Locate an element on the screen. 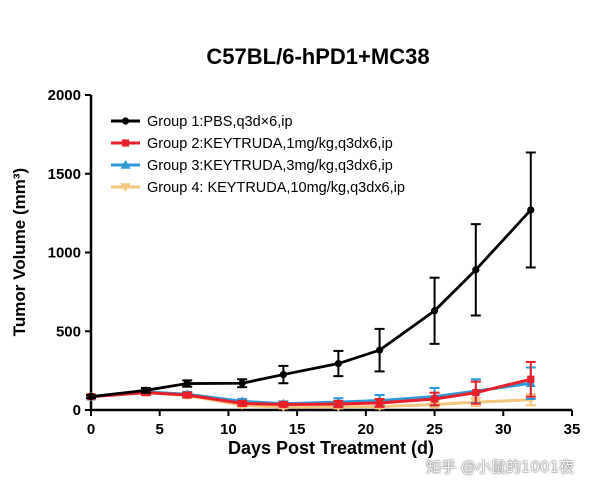 This screenshot has width=590, height=491. legend-item-4: Group 4: KEYTRUDA,10mg/kg,q3dx6,ip is located at coordinates (258, 188).